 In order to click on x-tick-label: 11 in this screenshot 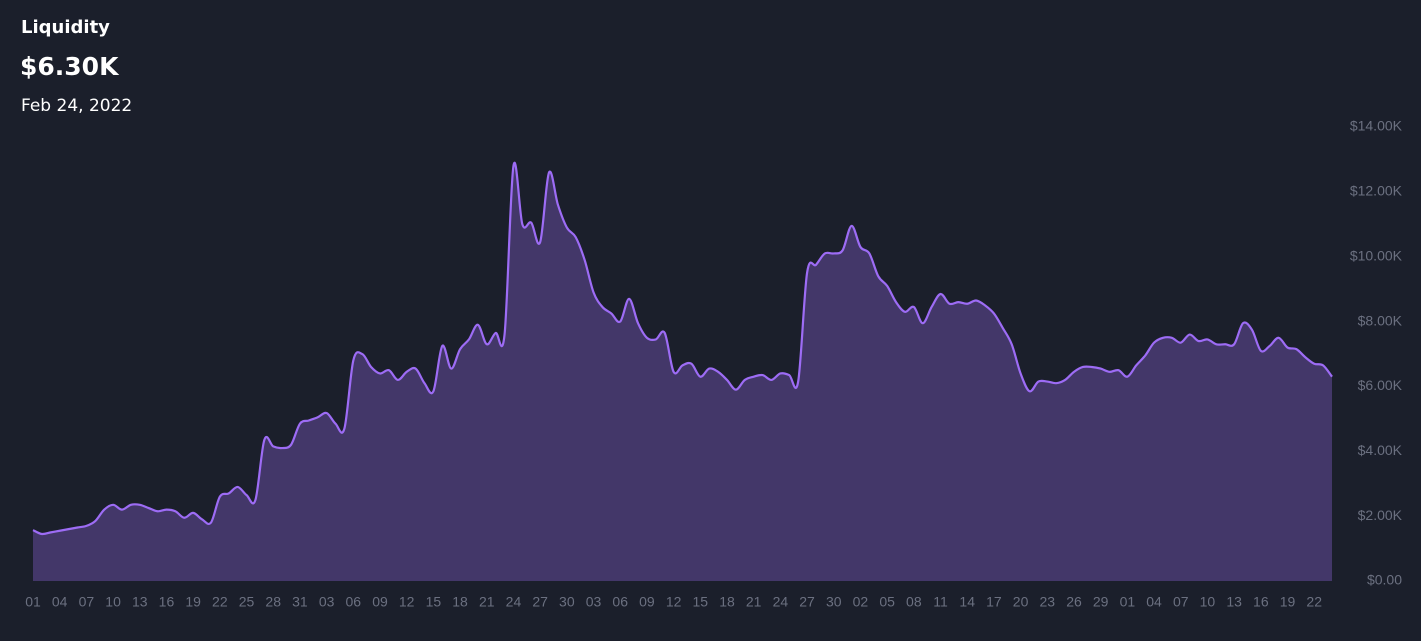, I will do `click(940, 602)`.